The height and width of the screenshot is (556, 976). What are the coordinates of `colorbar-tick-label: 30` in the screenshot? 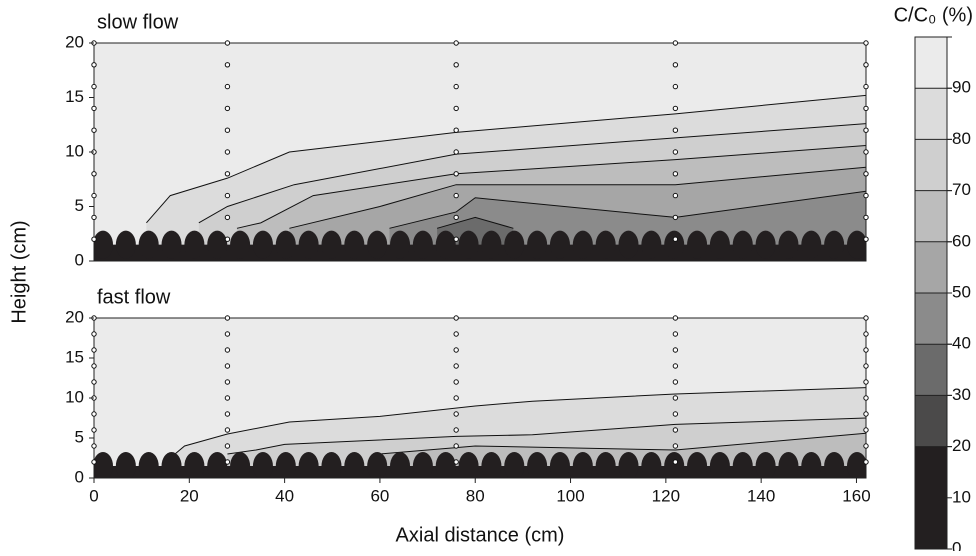 It's located at (961, 394).